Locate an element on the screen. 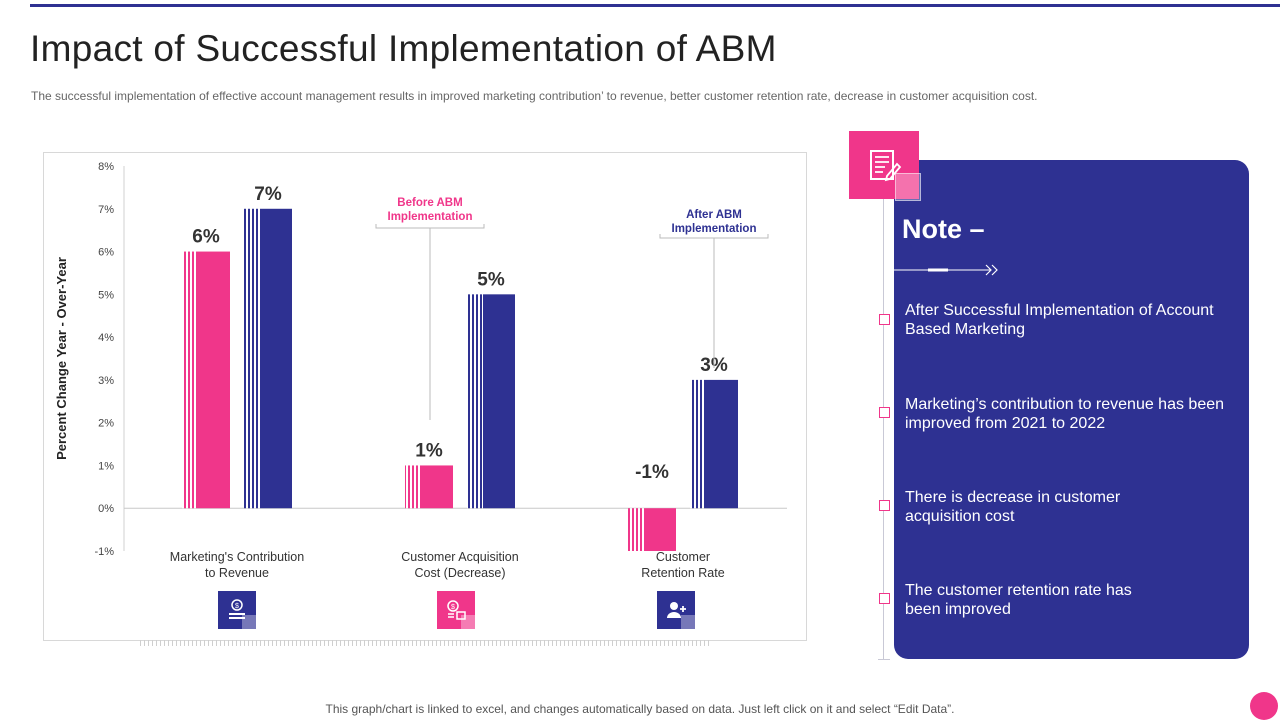 The image size is (1280, 720). note-timeline-foot is located at coordinates (884, 659).